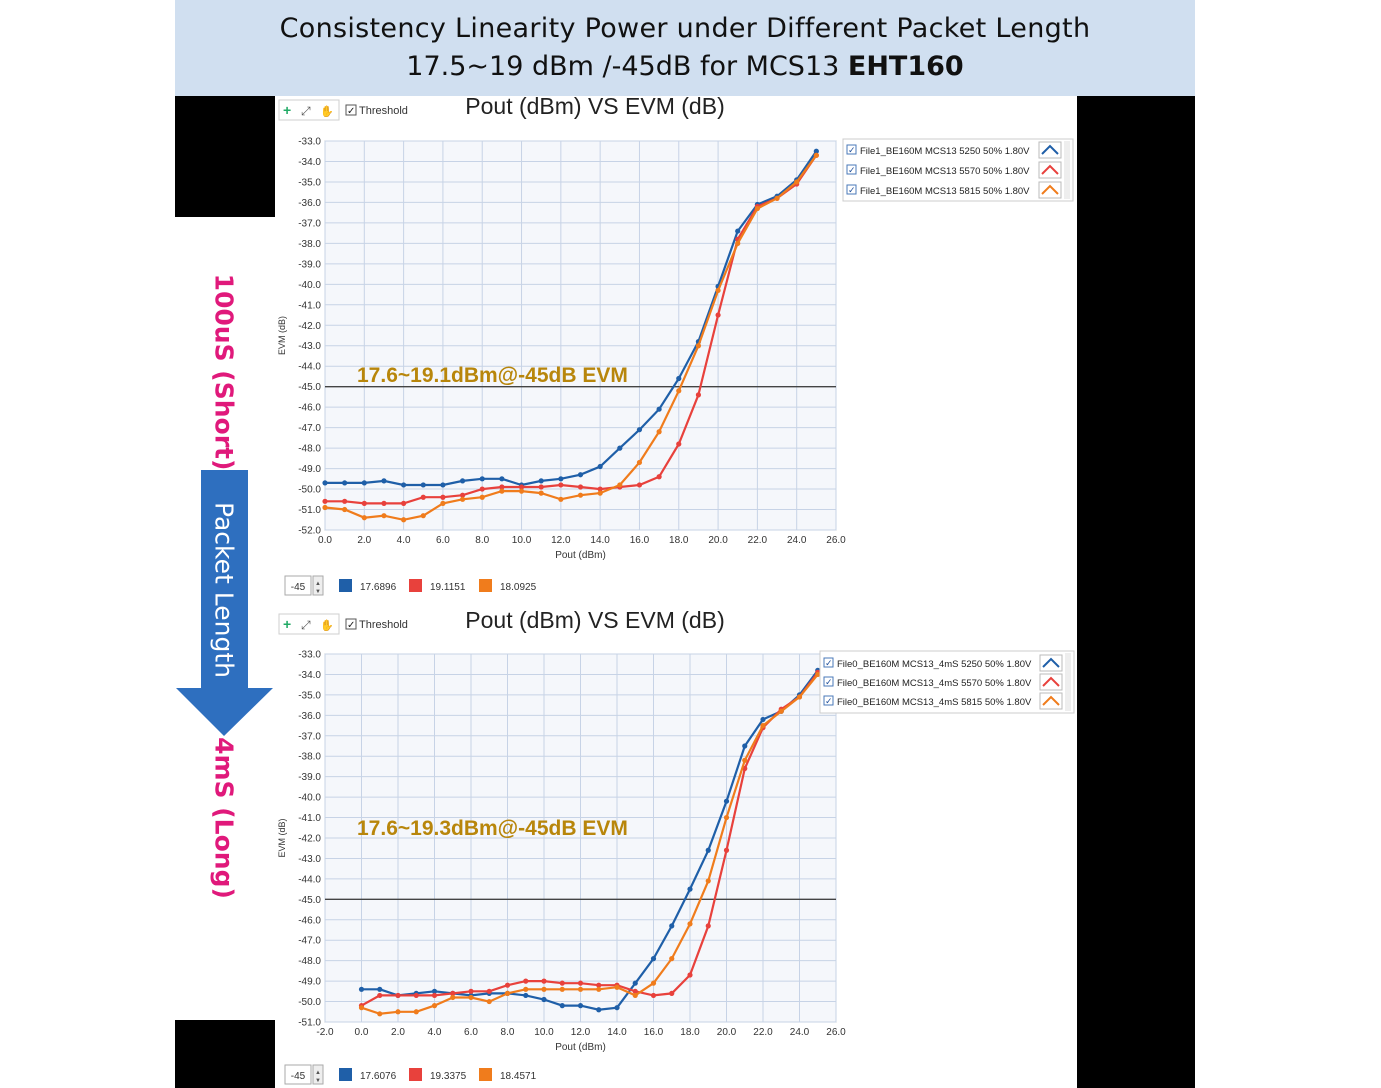 Image resolution: width=1381 pixels, height=1088 pixels. I want to click on y-tick-label: -49.0, so click(309, 982).